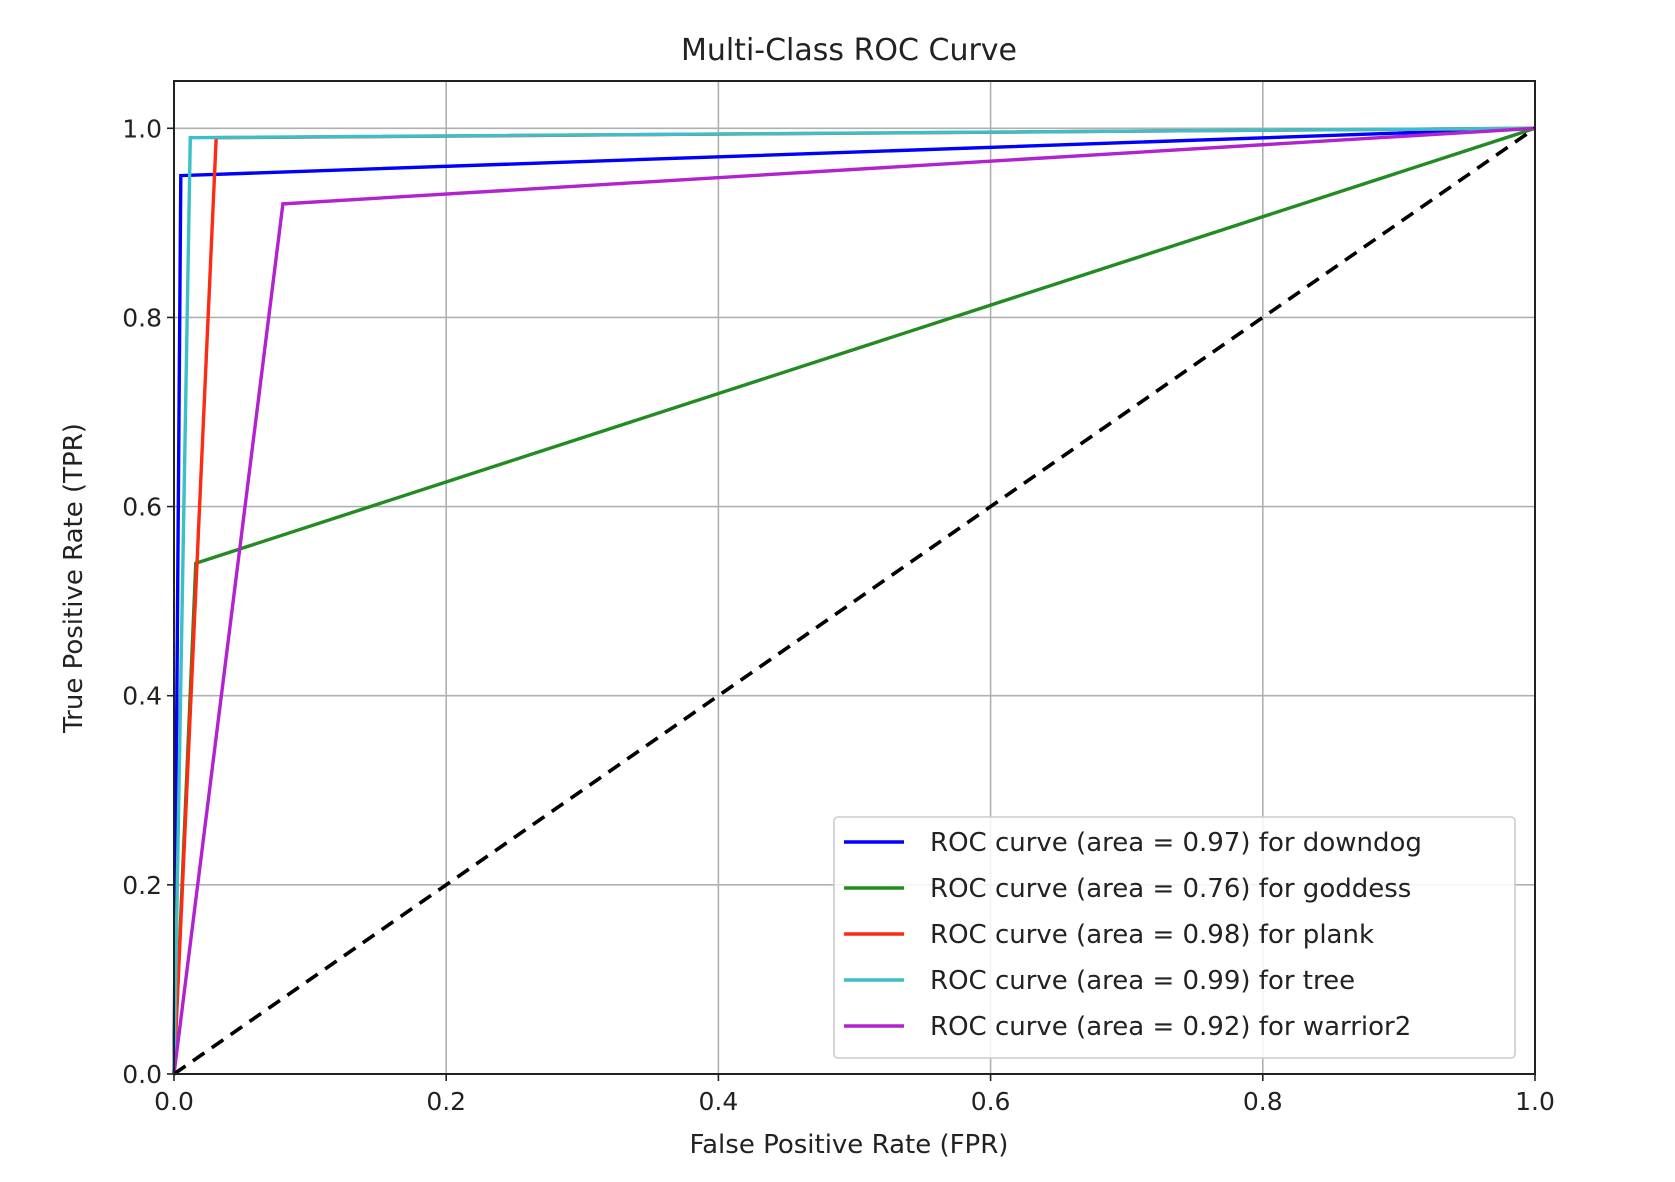 The width and height of the screenshot is (1675, 1182). Describe the element at coordinates (849, 50) in the screenshot. I see `chart-title: Multi-Class ROC Curve` at that location.